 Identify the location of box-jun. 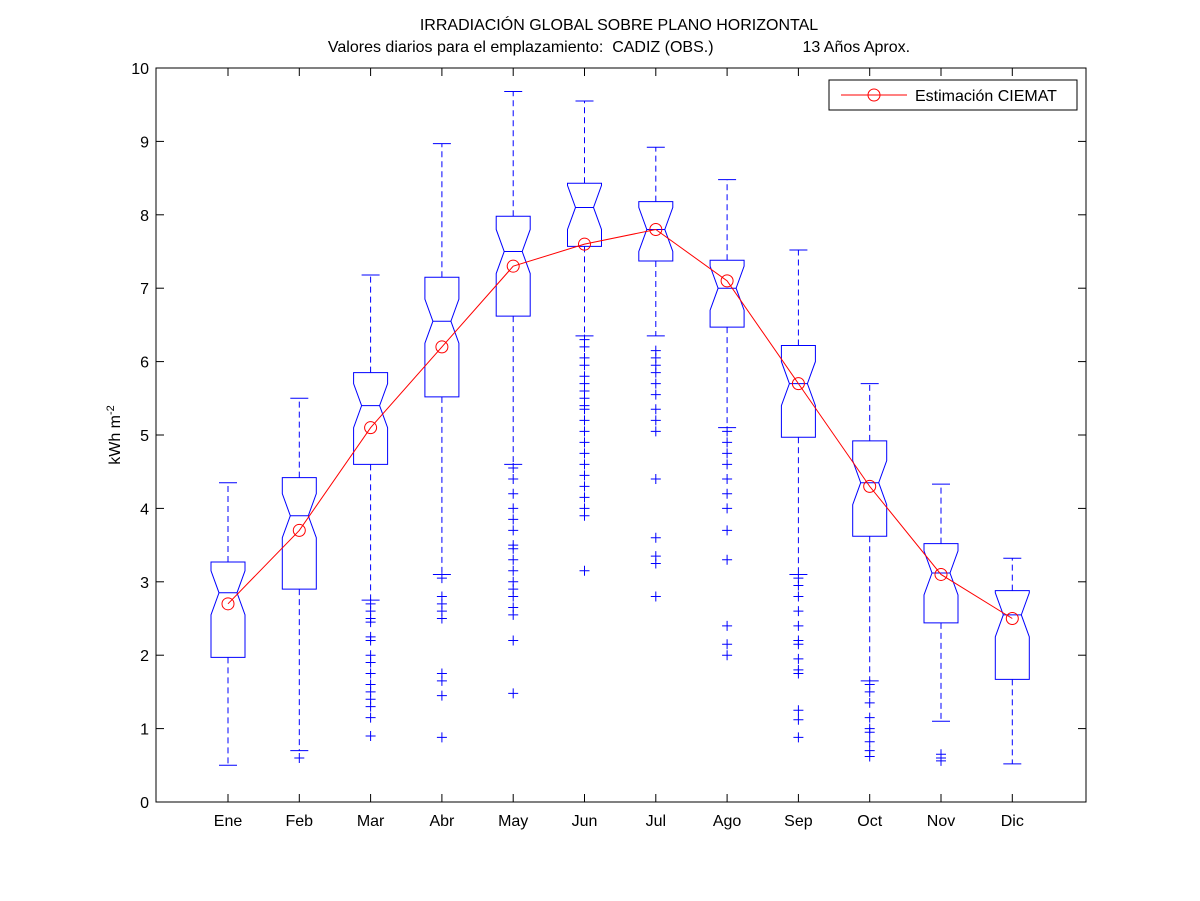
(584, 338).